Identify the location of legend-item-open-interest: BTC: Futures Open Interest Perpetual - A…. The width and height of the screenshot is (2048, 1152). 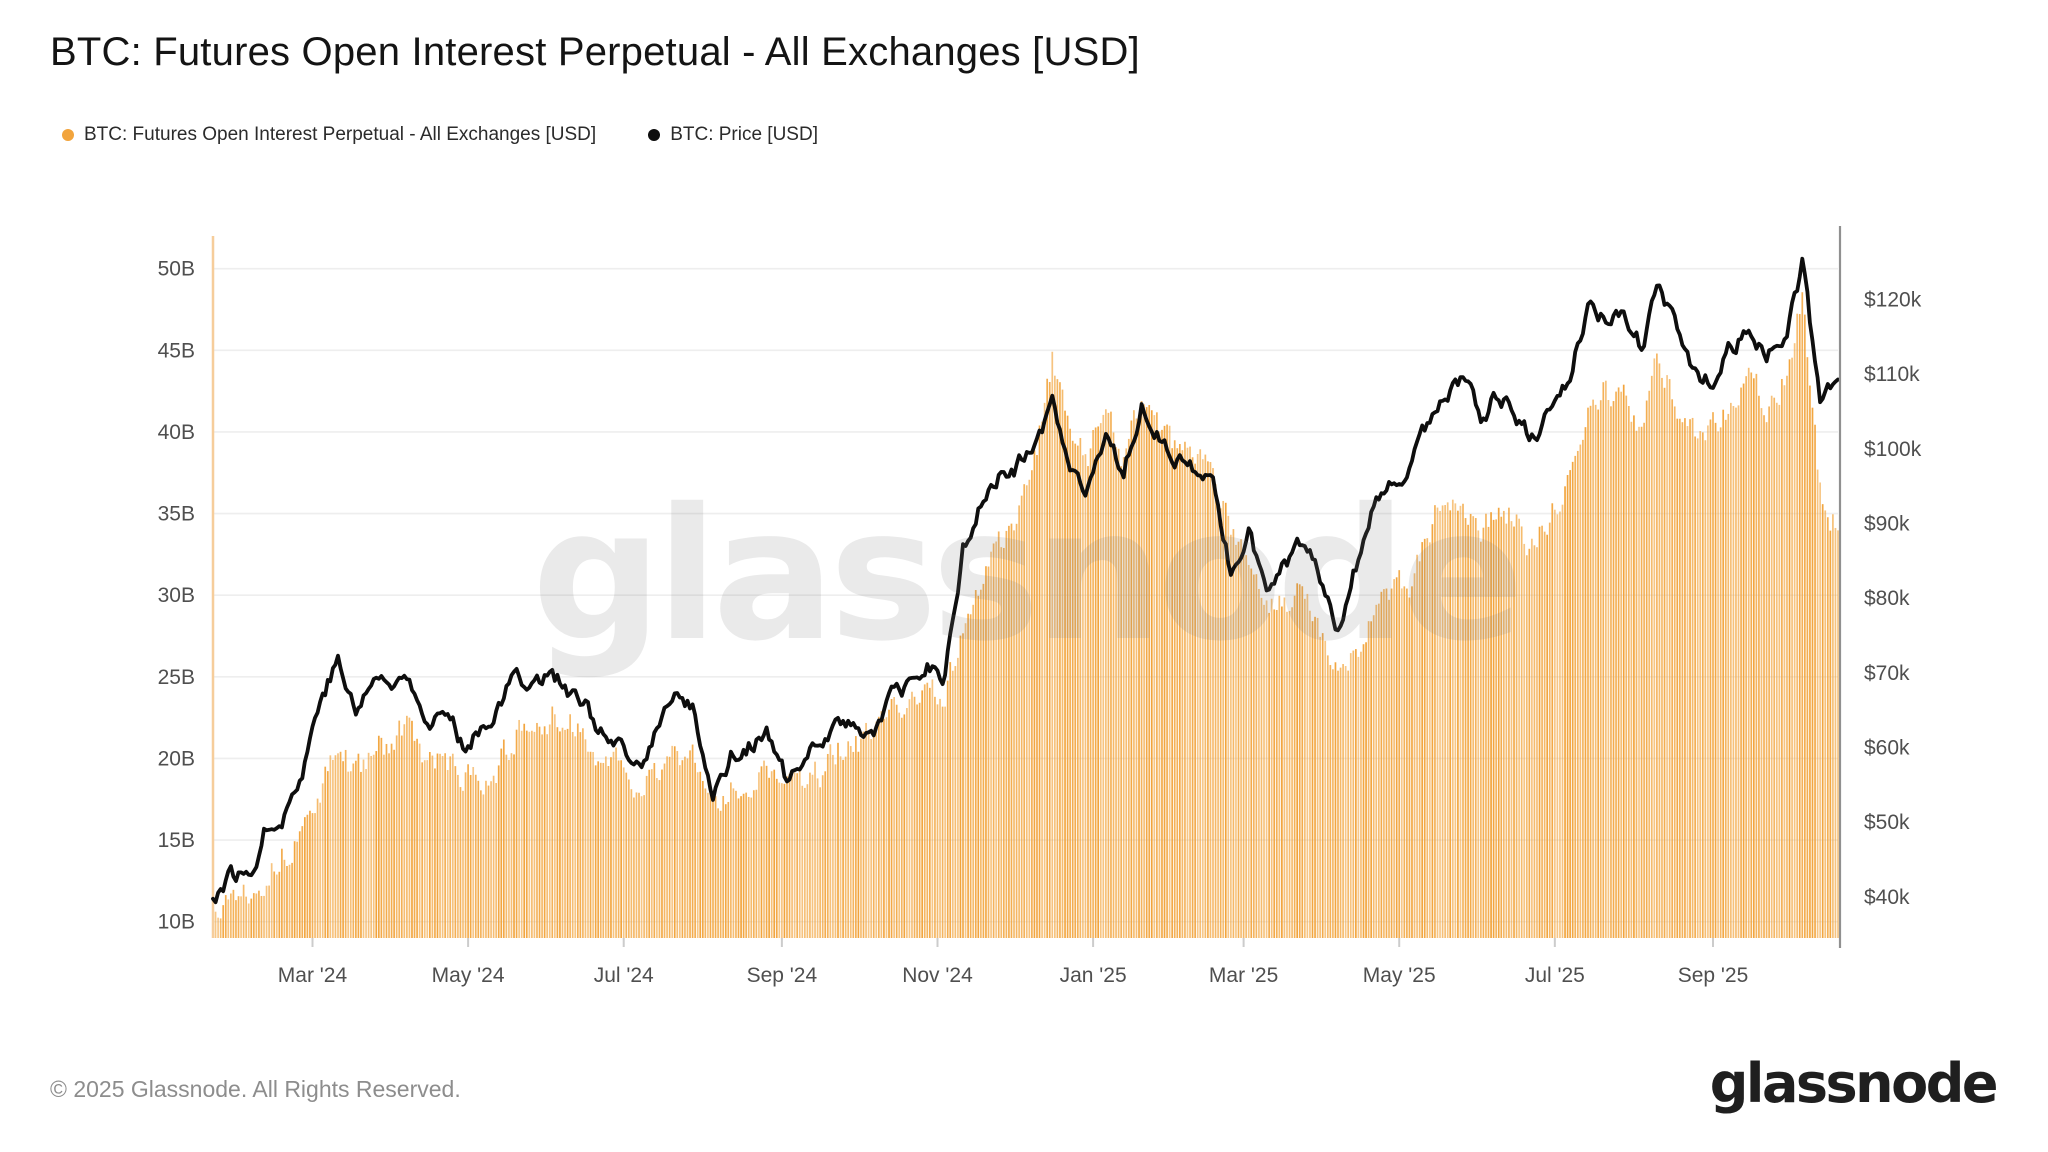
(329, 135).